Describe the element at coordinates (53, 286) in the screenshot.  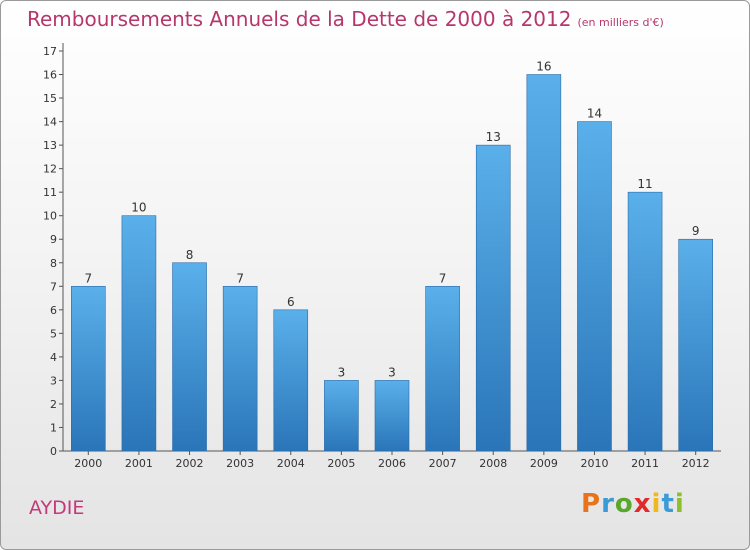
I see `y-tick-label: 7` at that location.